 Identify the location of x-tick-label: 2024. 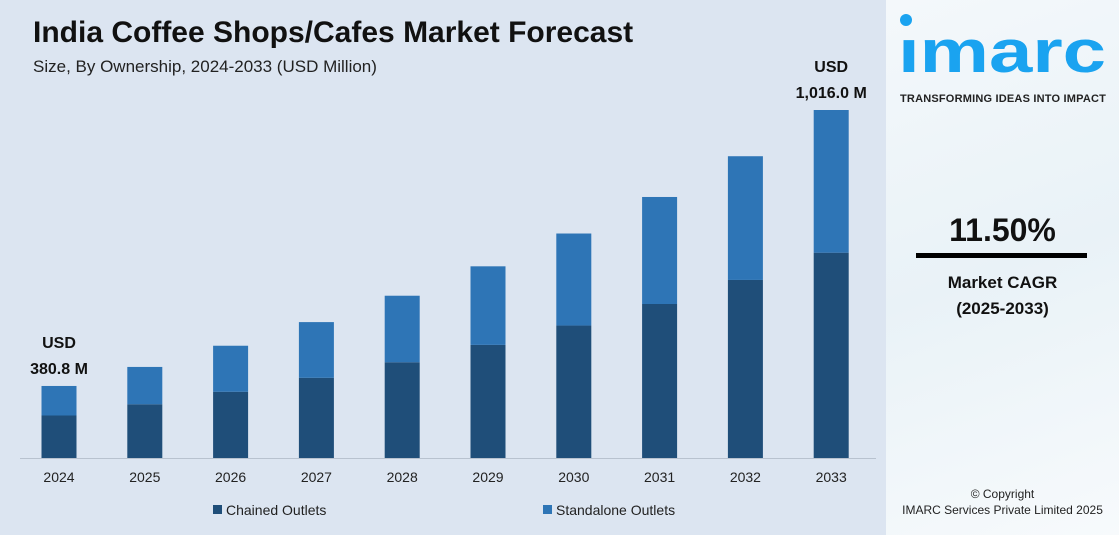
(58, 477).